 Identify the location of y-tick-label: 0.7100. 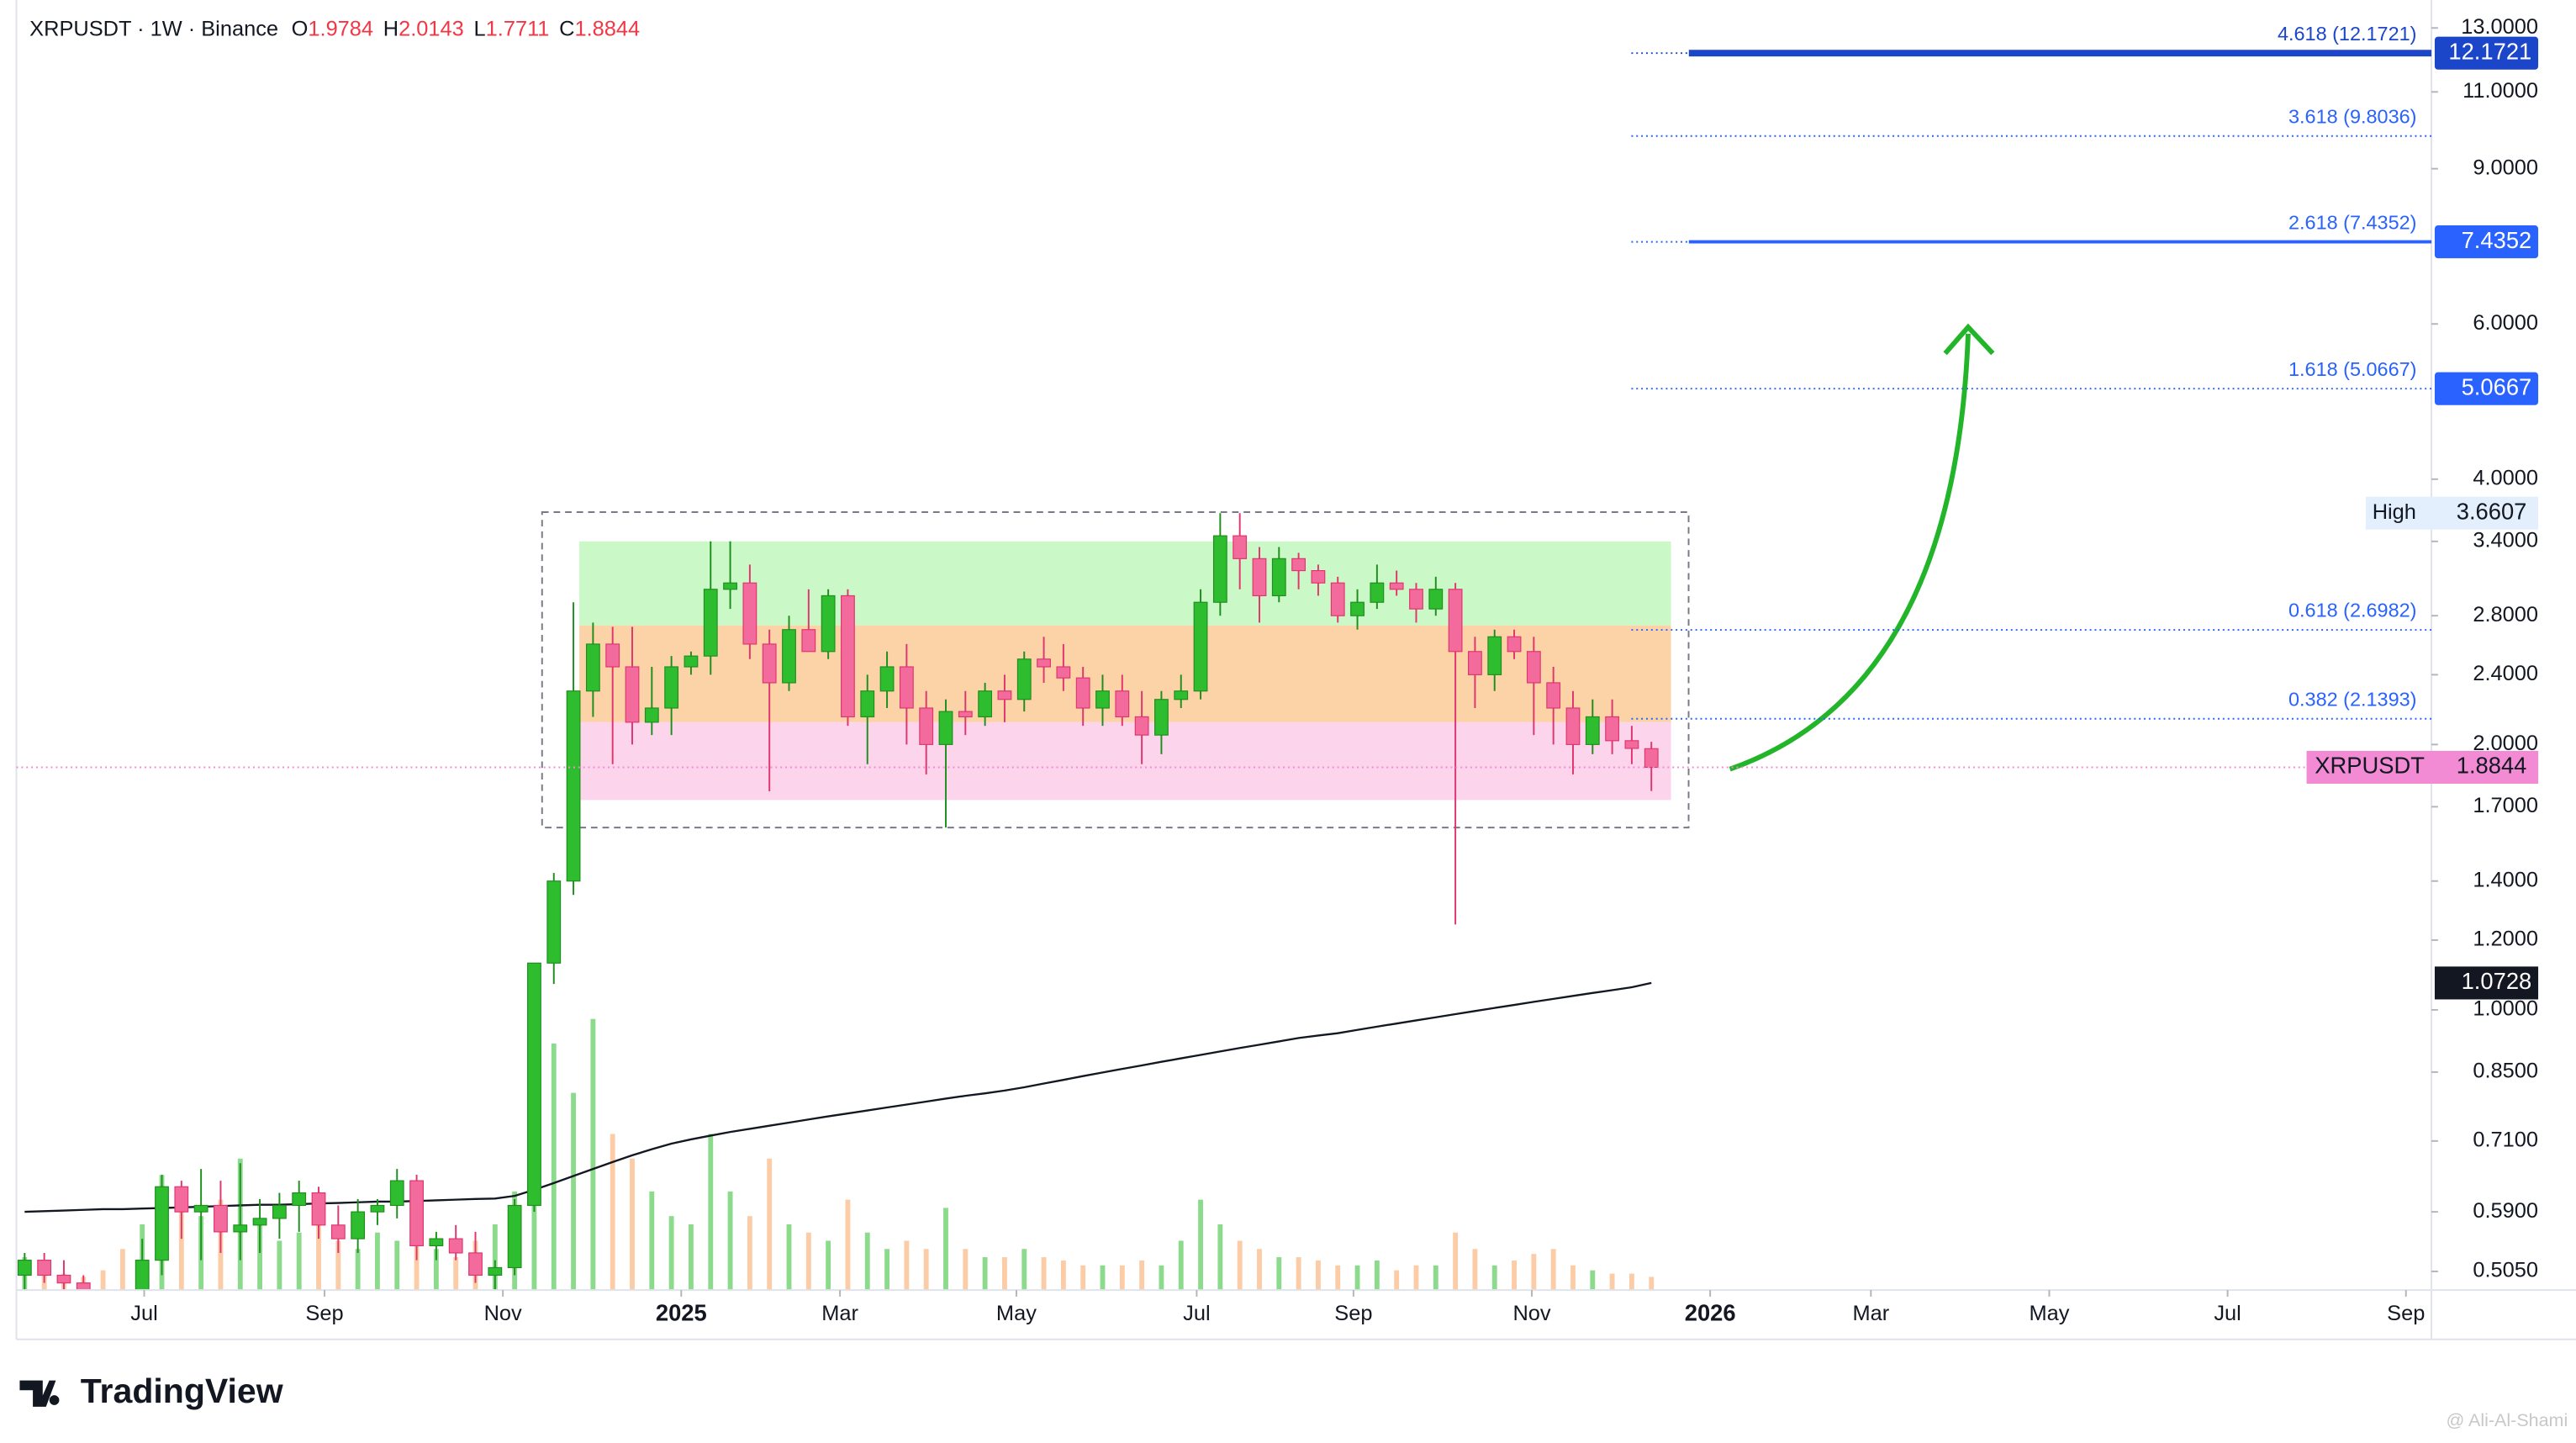
(2505, 1140).